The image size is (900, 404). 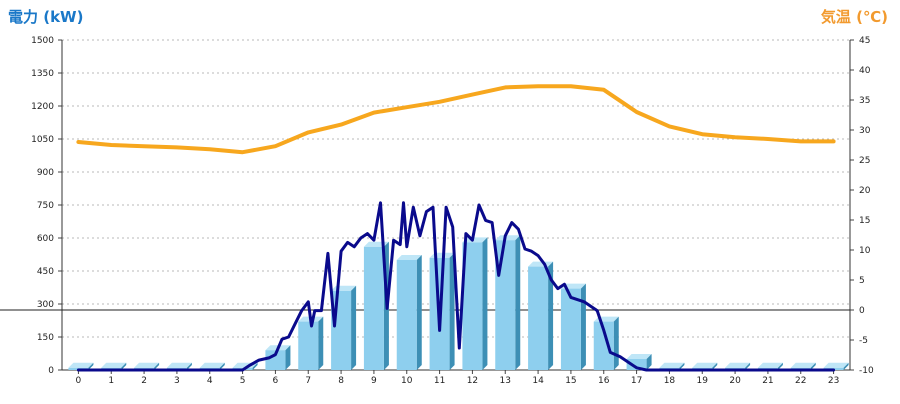 What do you see at coordinates (177, 381) in the screenshot?
I see `x-tick-label: 3` at bounding box center [177, 381].